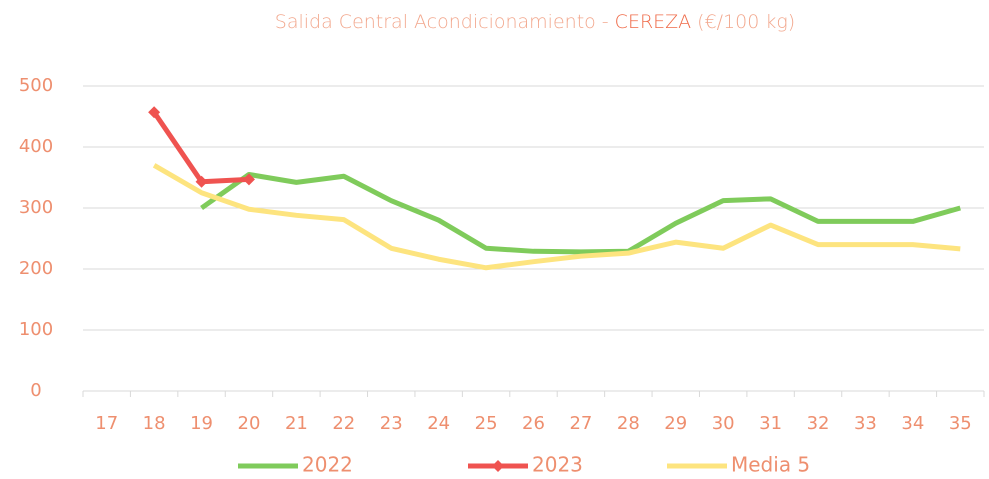 This screenshot has height=479, width=989. What do you see at coordinates (580, 423) in the screenshot?
I see `x-tick-label: 27` at bounding box center [580, 423].